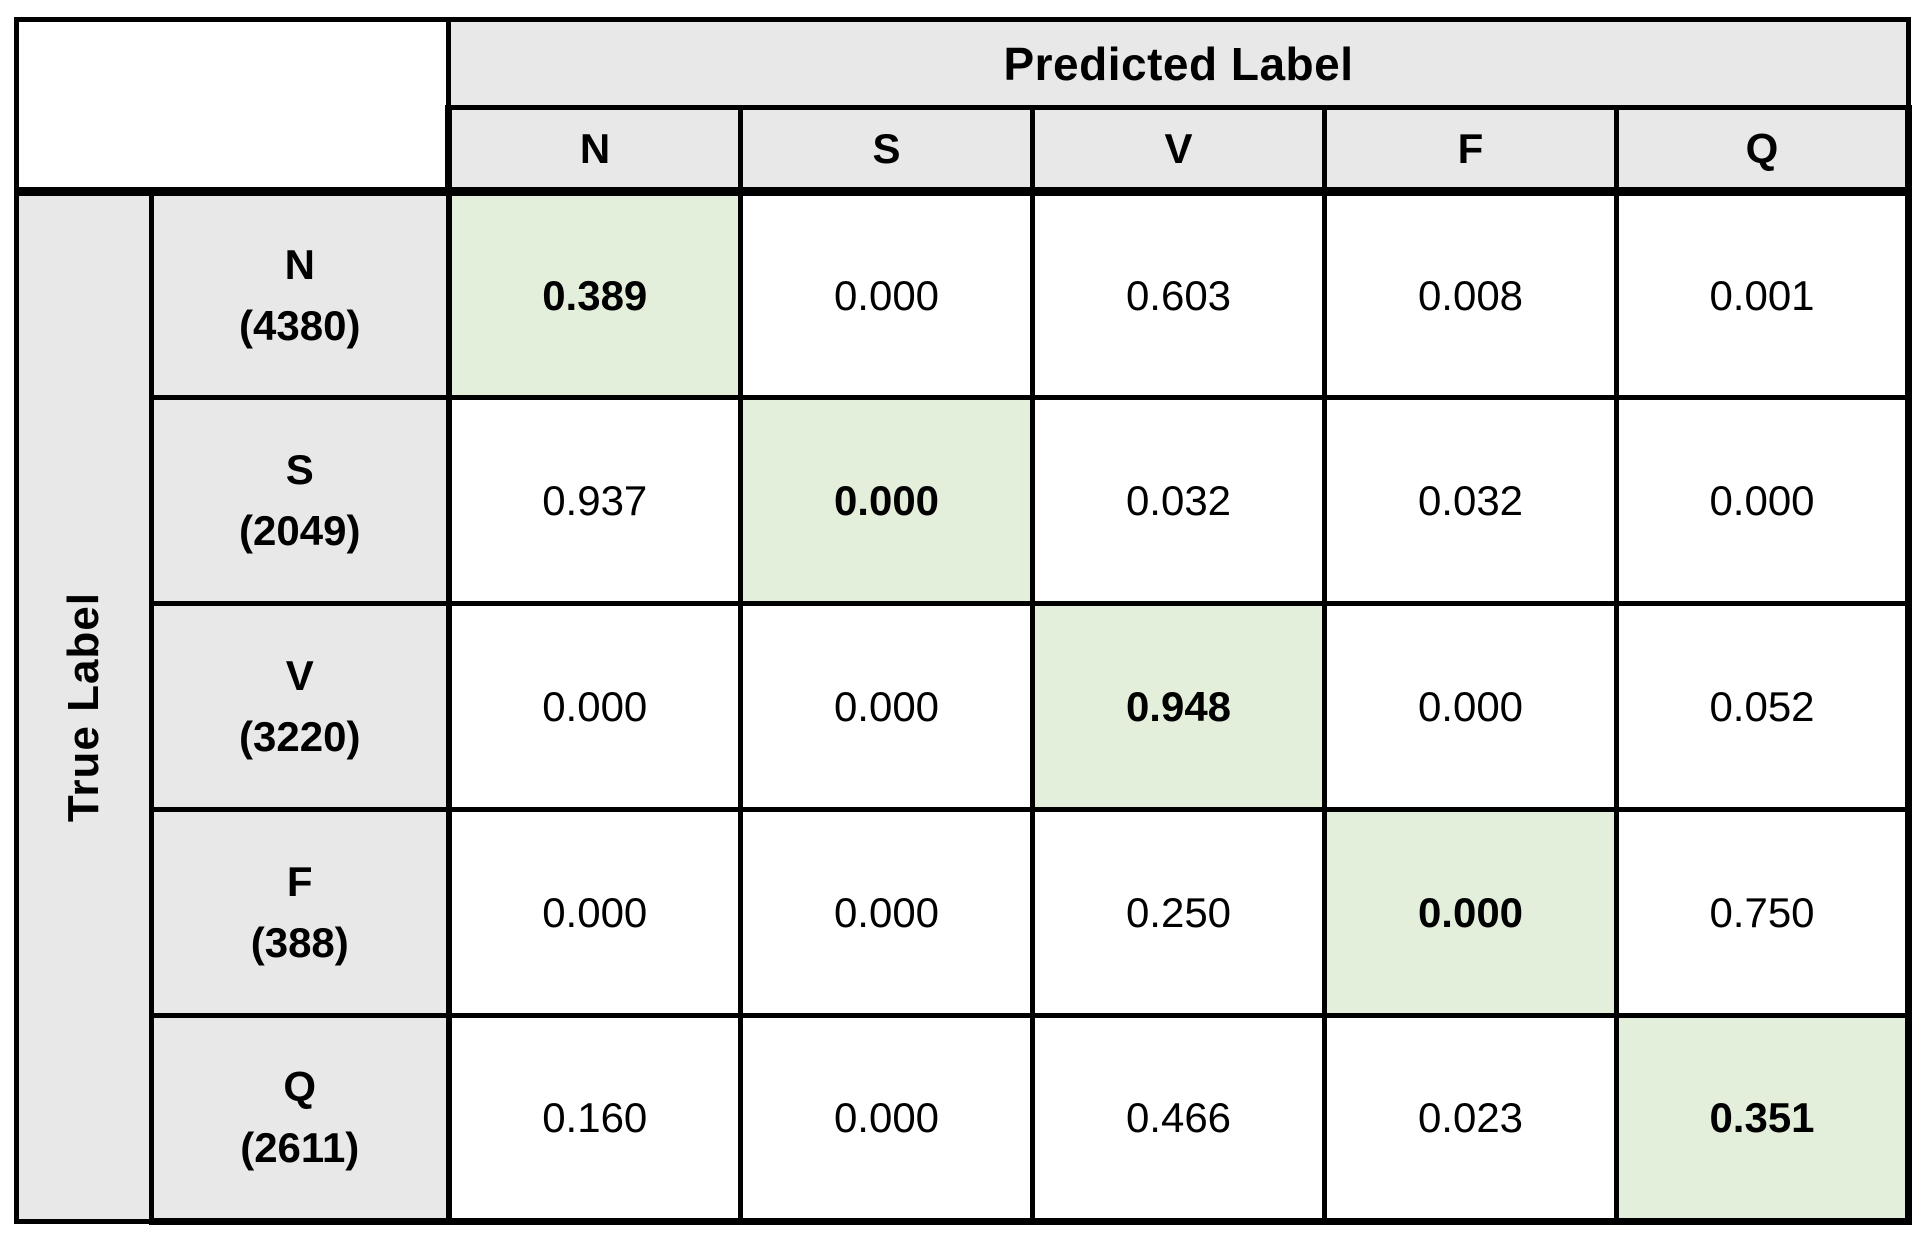 The width and height of the screenshot is (1927, 1251). What do you see at coordinates (1470, 1119) in the screenshot?
I see `cell-q-f: 0.023` at bounding box center [1470, 1119].